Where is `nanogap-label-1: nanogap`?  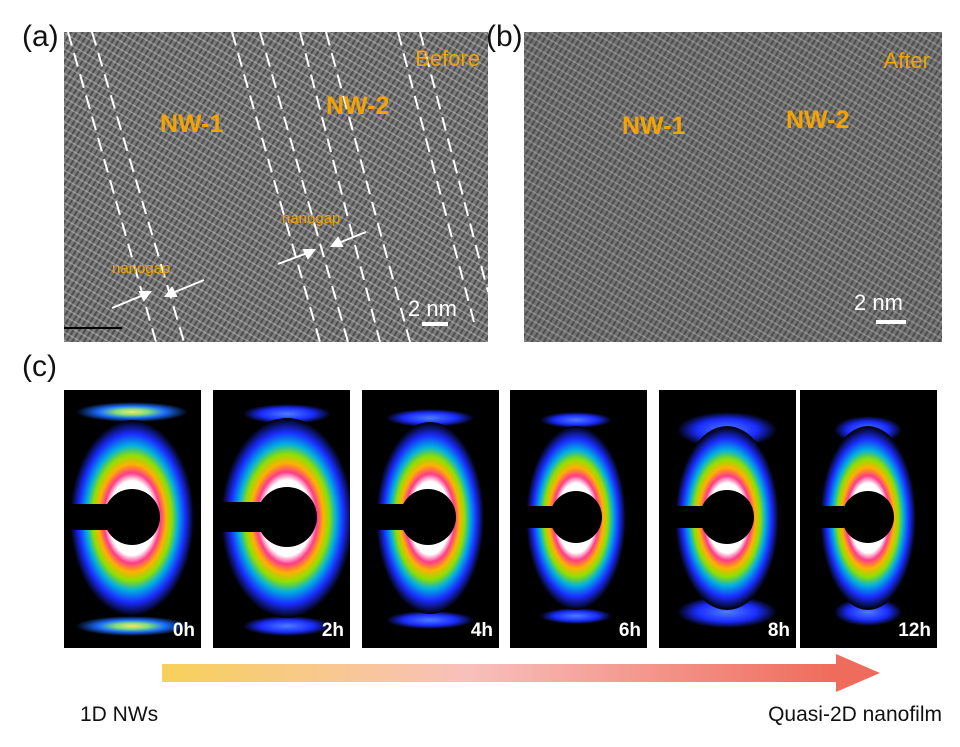
nanogap-label-1: nanogap is located at coordinates (141, 268).